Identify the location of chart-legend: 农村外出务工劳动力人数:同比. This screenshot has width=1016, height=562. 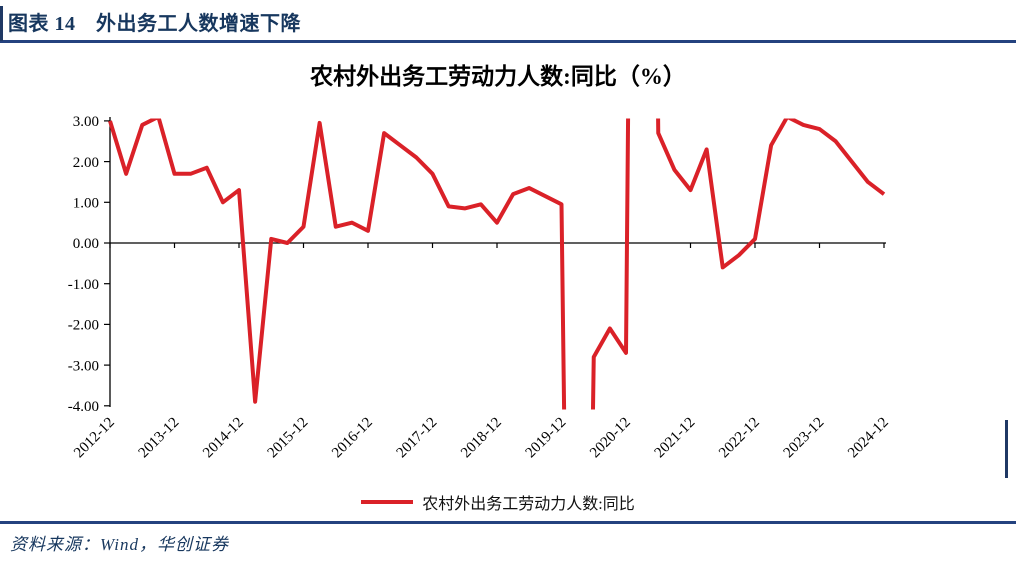
(498, 502).